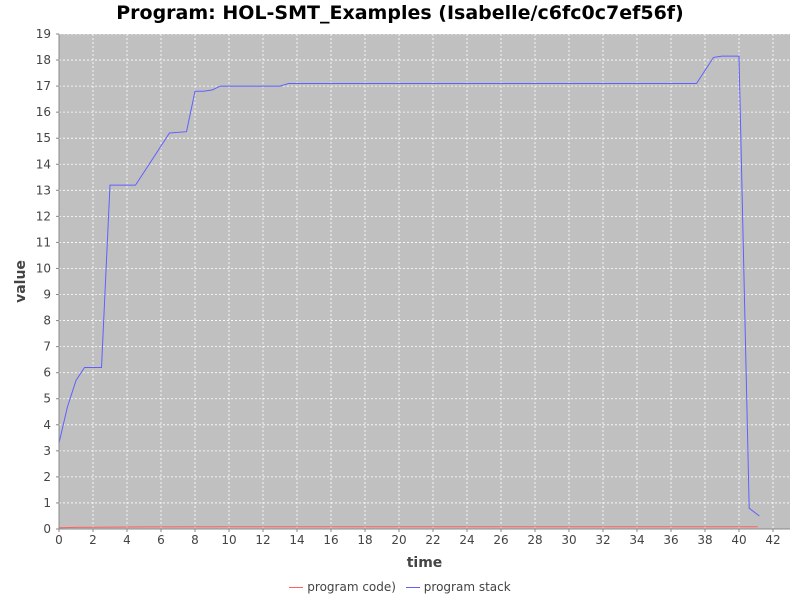 Image resolution: width=800 pixels, height=600 pixels. What do you see at coordinates (330, 540) in the screenshot?
I see `x-tick-label: 16` at bounding box center [330, 540].